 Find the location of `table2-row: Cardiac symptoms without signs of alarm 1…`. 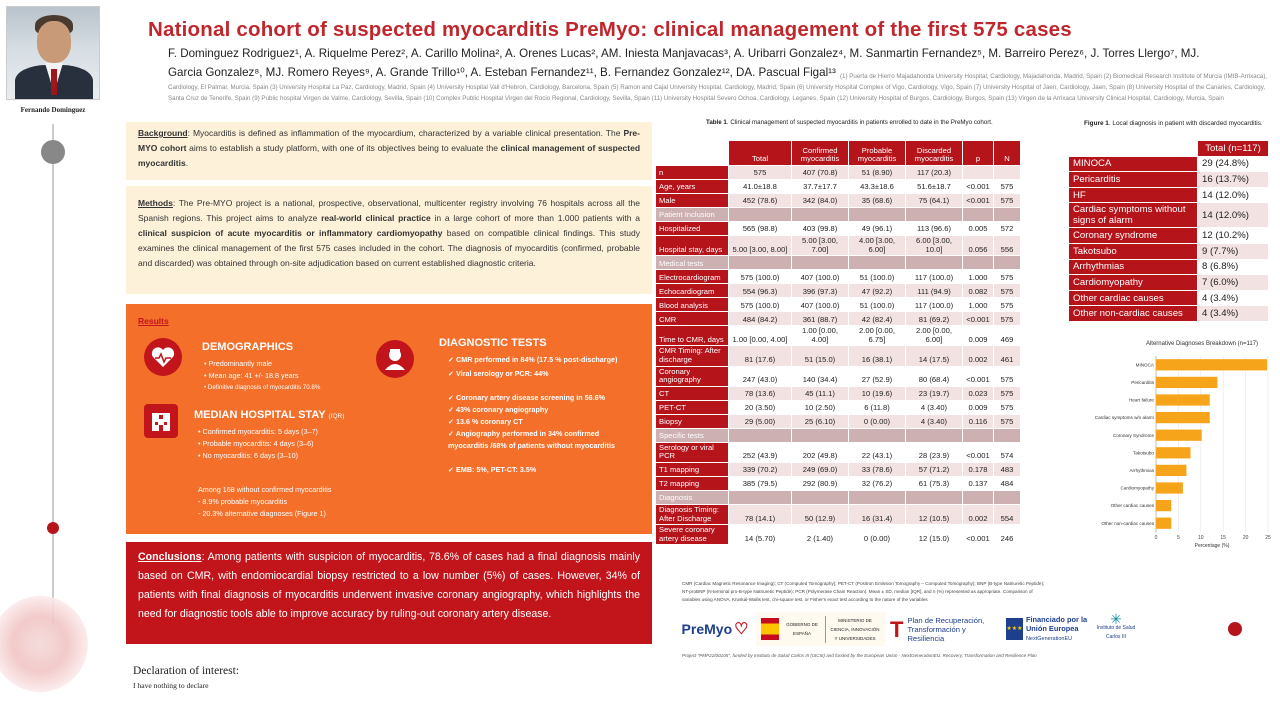

table2-row: Cardiac symptoms without signs of alarm 1… is located at coordinates (1168, 215).